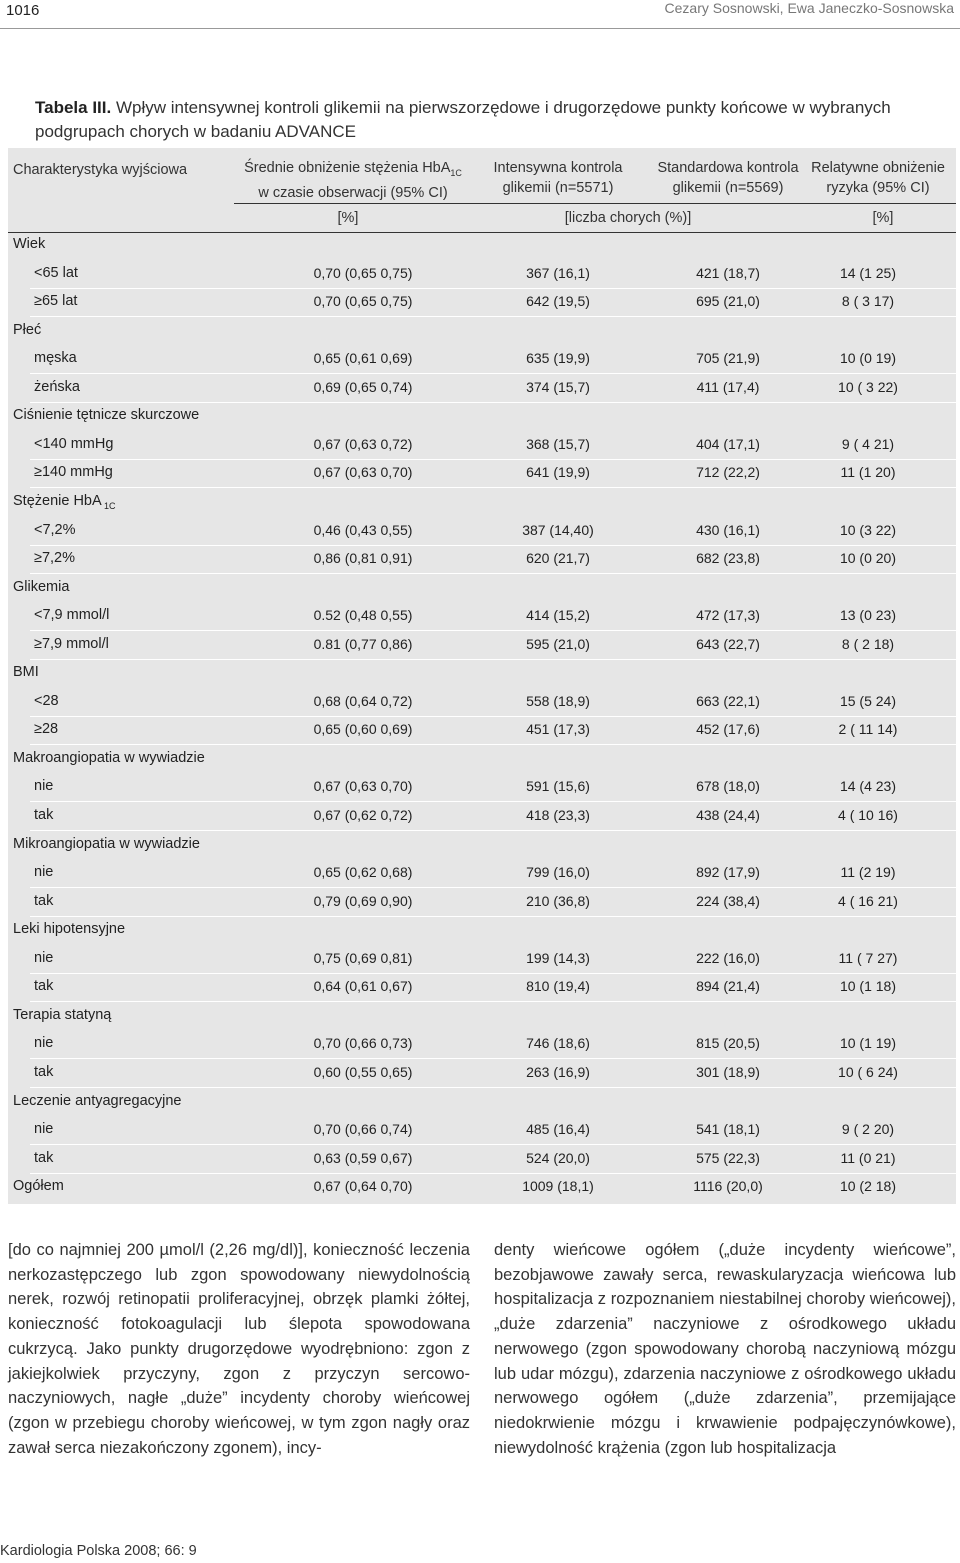 The height and width of the screenshot is (1563, 960). I want to click on cell-risk-reduction: 4 ( 16 21), so click(868, 900).